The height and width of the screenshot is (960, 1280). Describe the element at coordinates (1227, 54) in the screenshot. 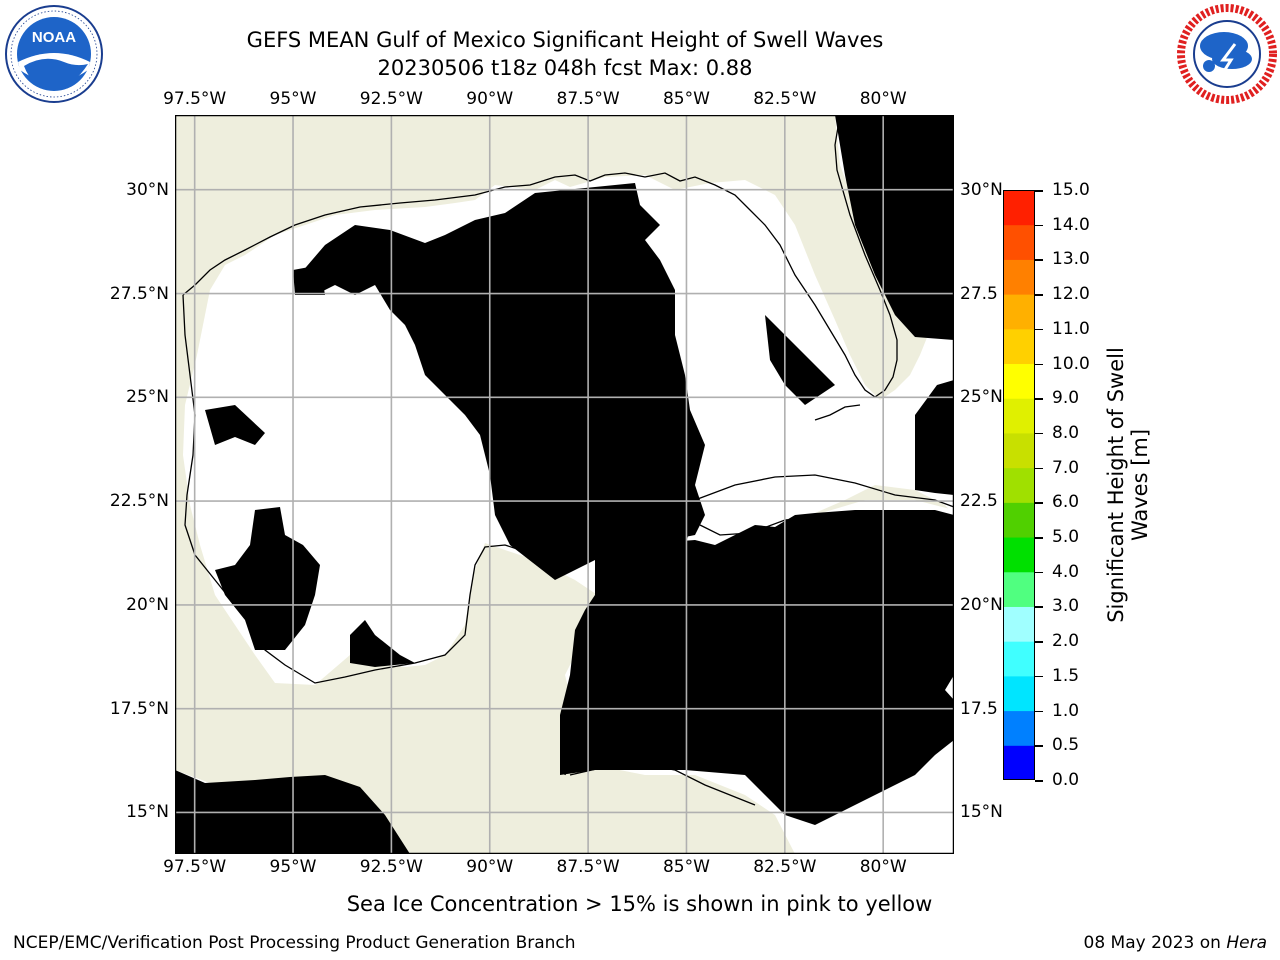

I see `nws-logo` at that location.